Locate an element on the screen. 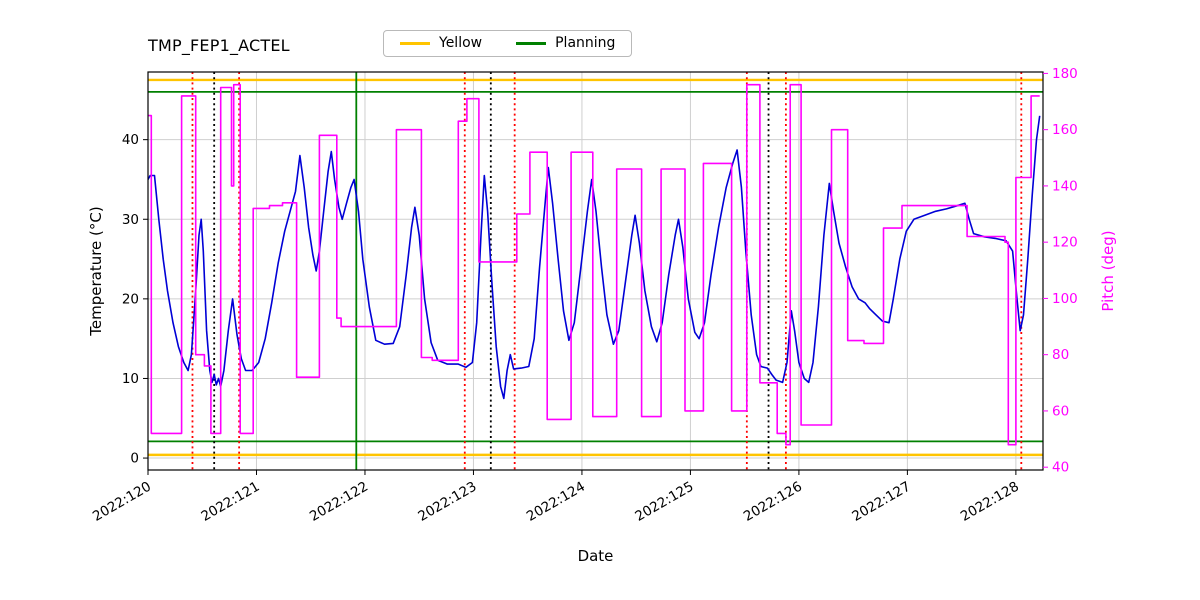  x-tick-label: 2022:122 is located at coordinates (339, 502).